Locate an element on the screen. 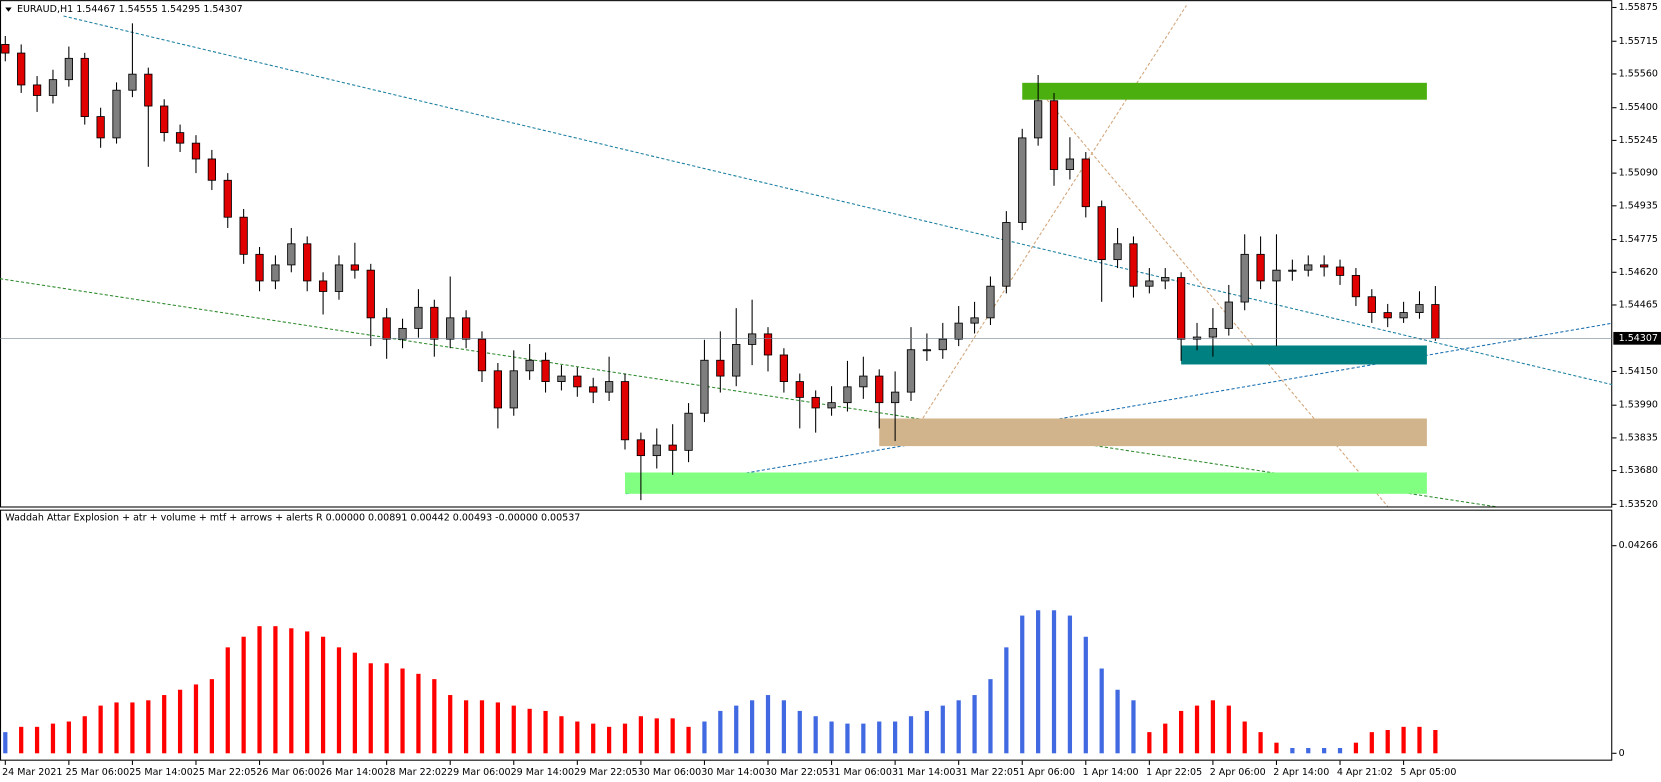 Image resolution: width=1661 pixels, height=782 pixels. y-tick-label: 1.54150 is located at coordinates (1638, 371).